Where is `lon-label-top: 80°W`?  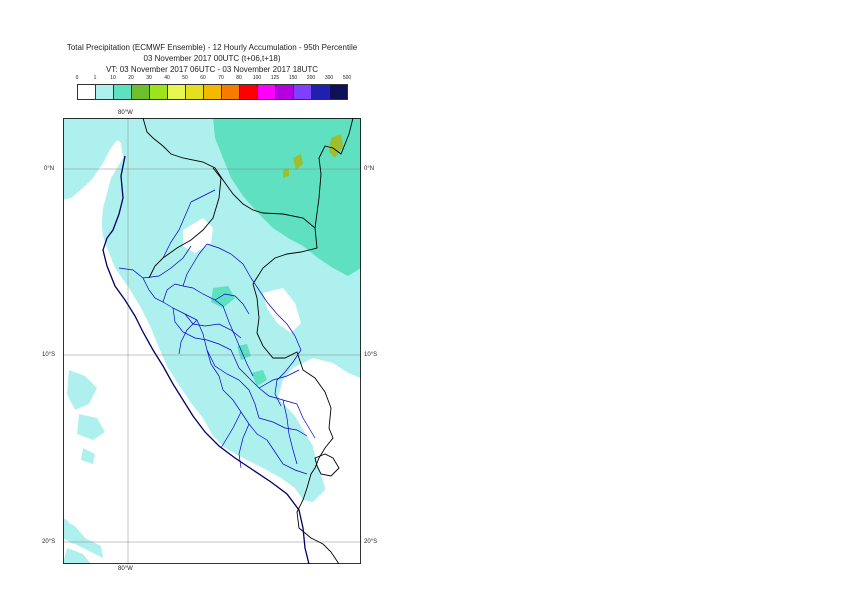
lon-label-top: 80°W is located at coordinates (125, 113).